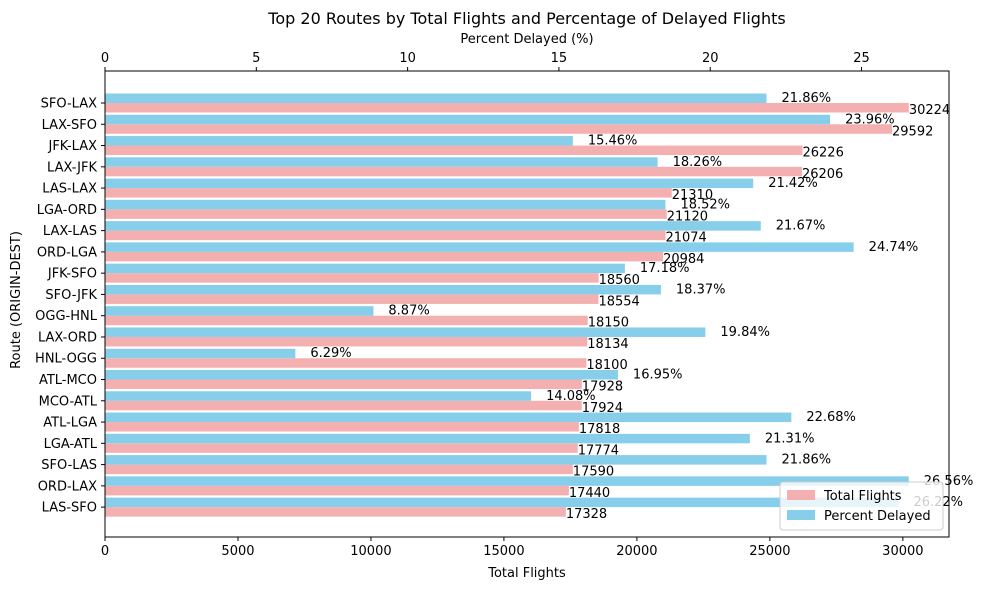  What do you see at coordinates (589, 493) in the screenshot?
I see `total-flights-label: 17440` at bounding box center [589, 493].